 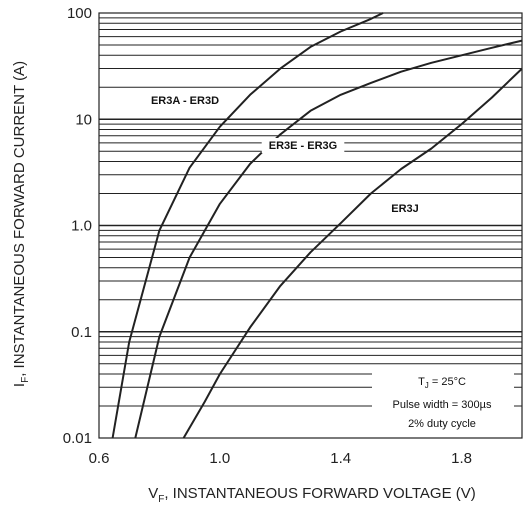 I want to click on y-tick-label: 100, so click(x=79, y=13).